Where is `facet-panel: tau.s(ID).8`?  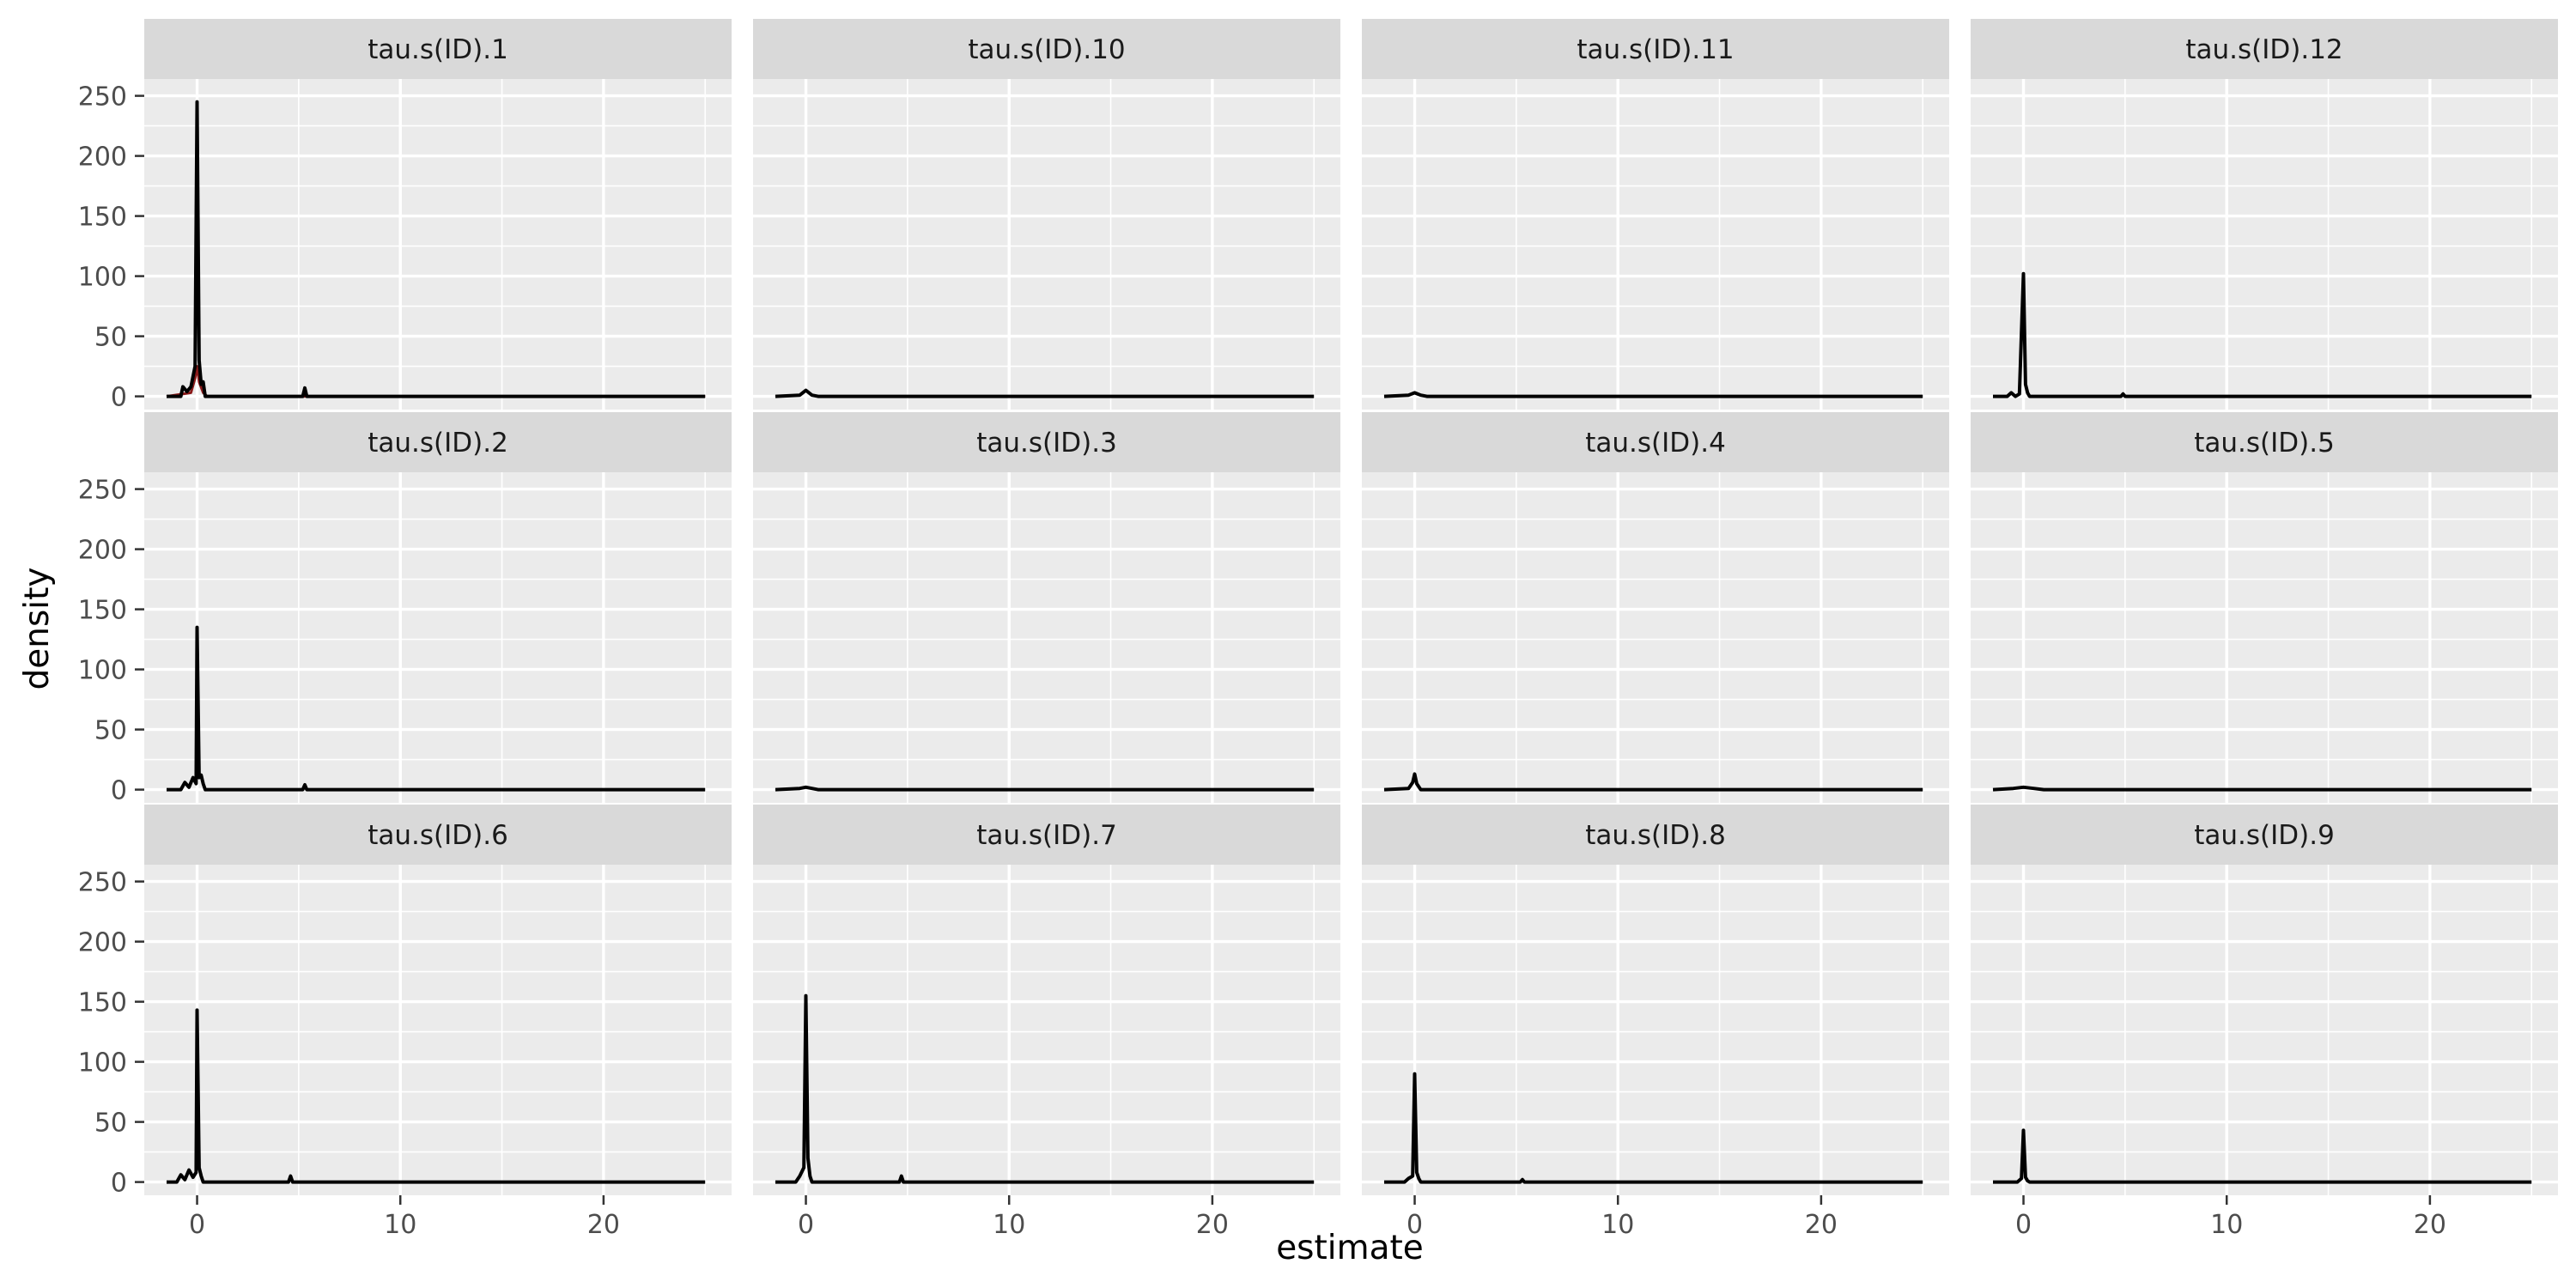 facet-panel: tau.s(ID).8 is located at coordinates (1656, 1000).